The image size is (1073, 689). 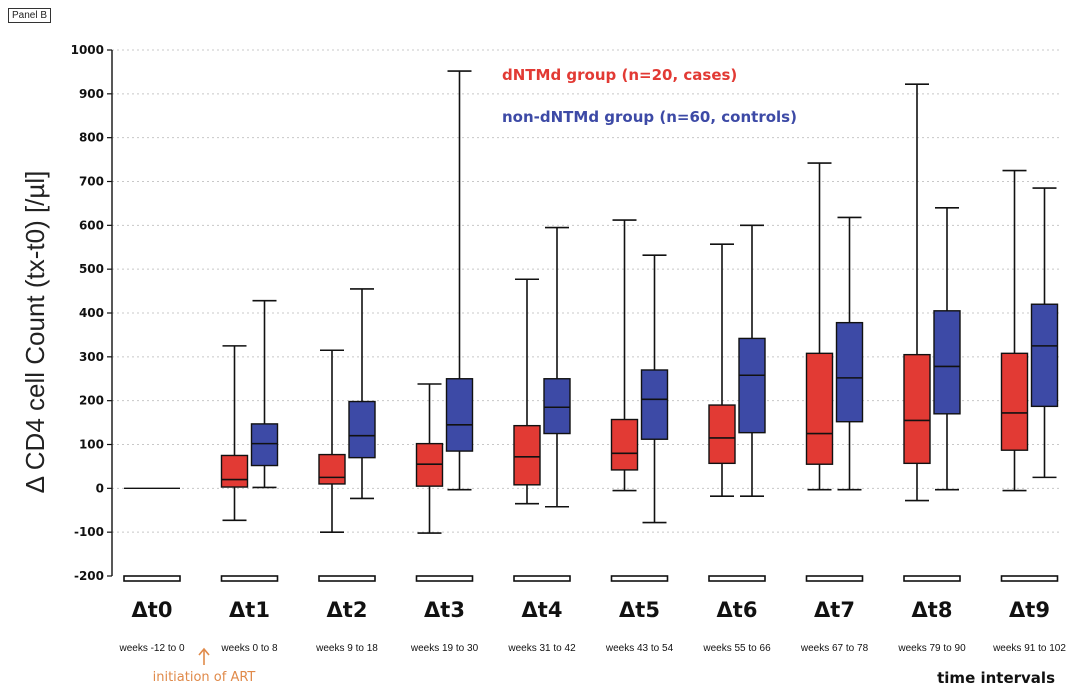 What do you see at coordinates (249, 610) in the screenshot?
I see `x-category-label: Δt1` at bounding box center [249, 610].